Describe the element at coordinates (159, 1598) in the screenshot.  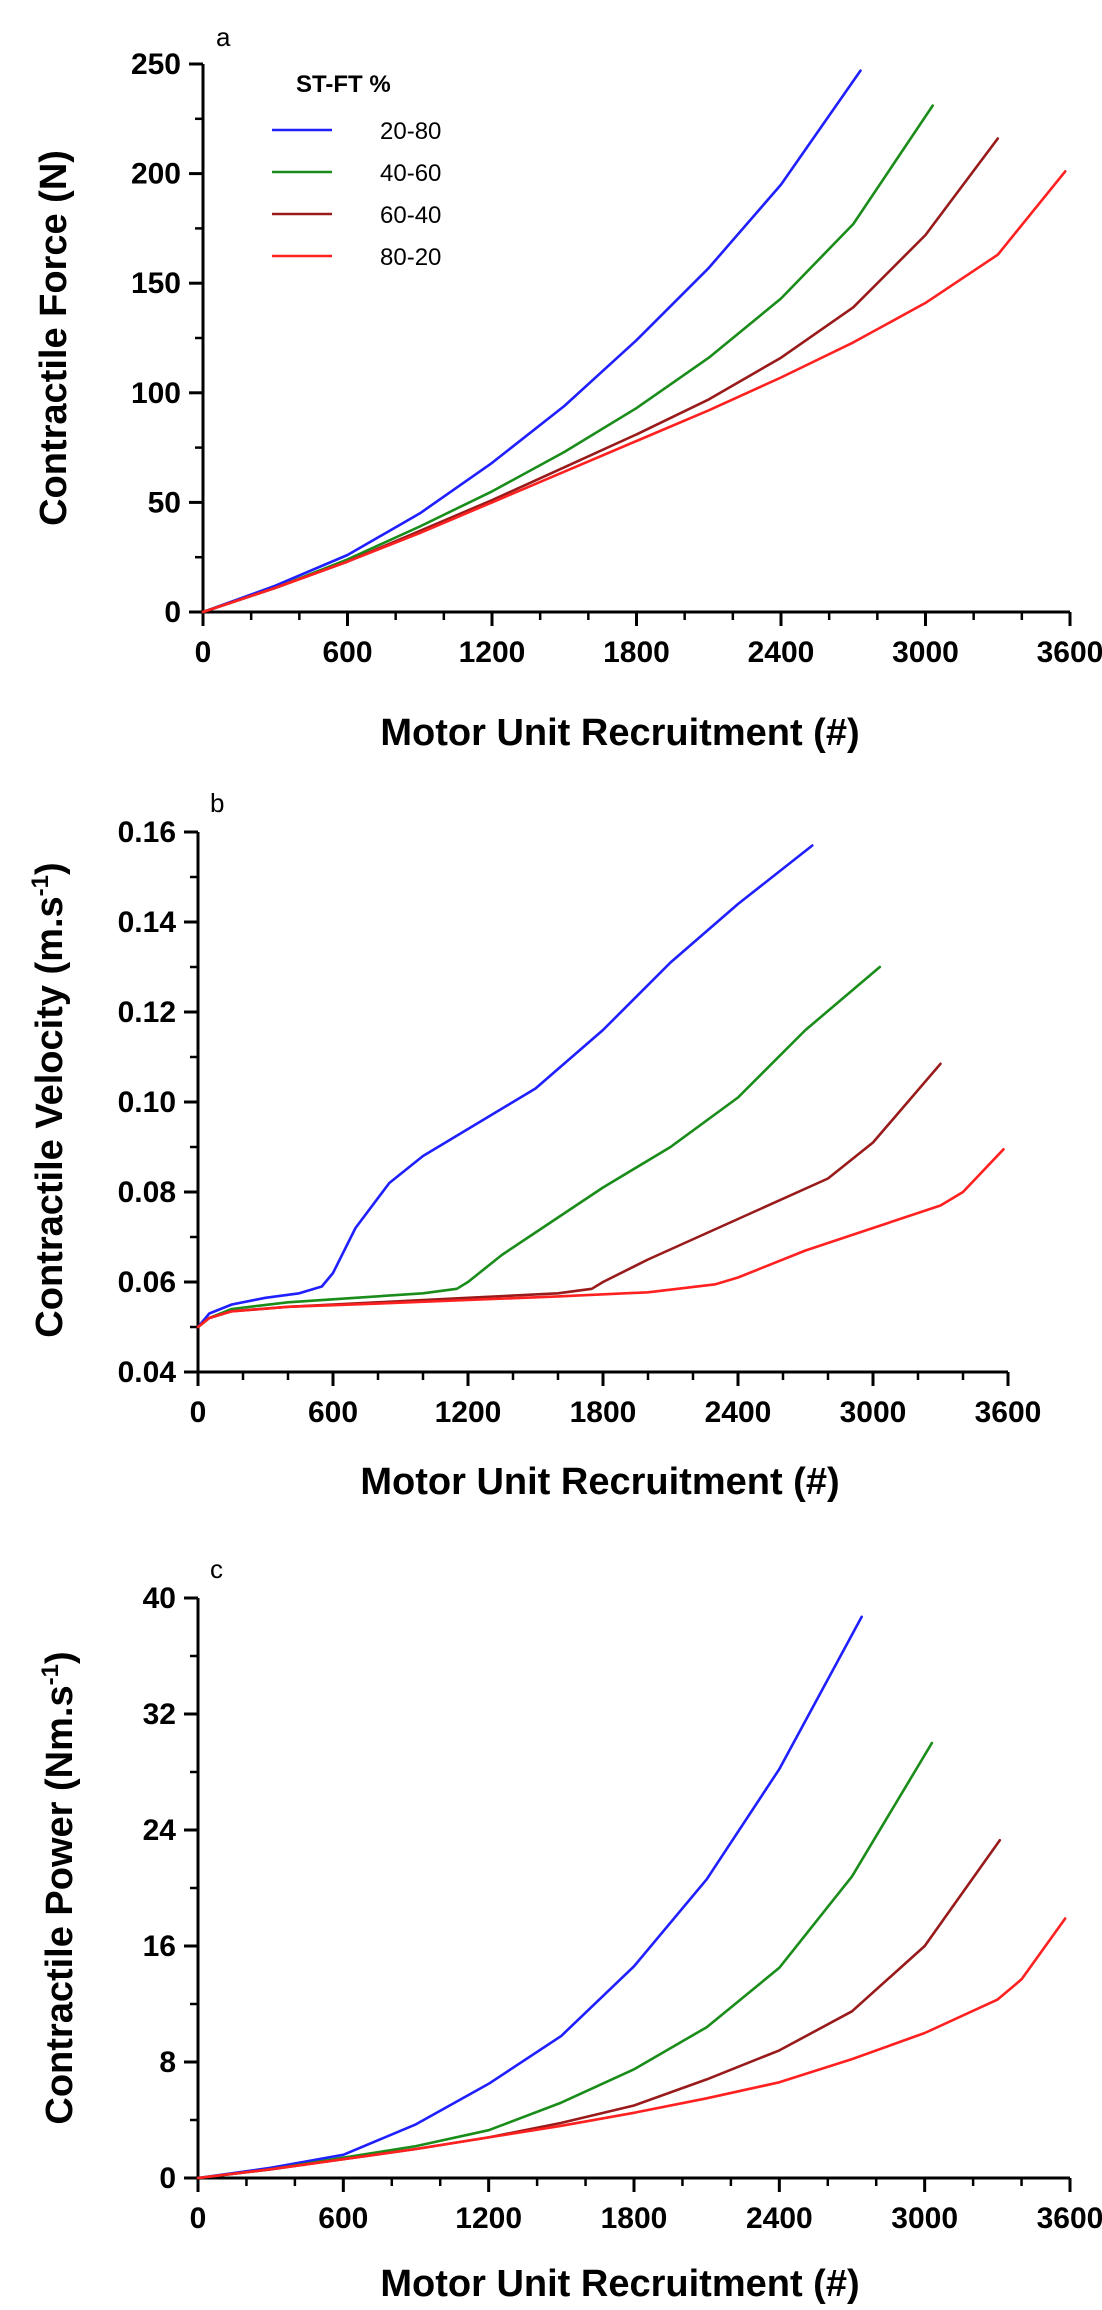
I see `y-tick-label: 40` at that location.